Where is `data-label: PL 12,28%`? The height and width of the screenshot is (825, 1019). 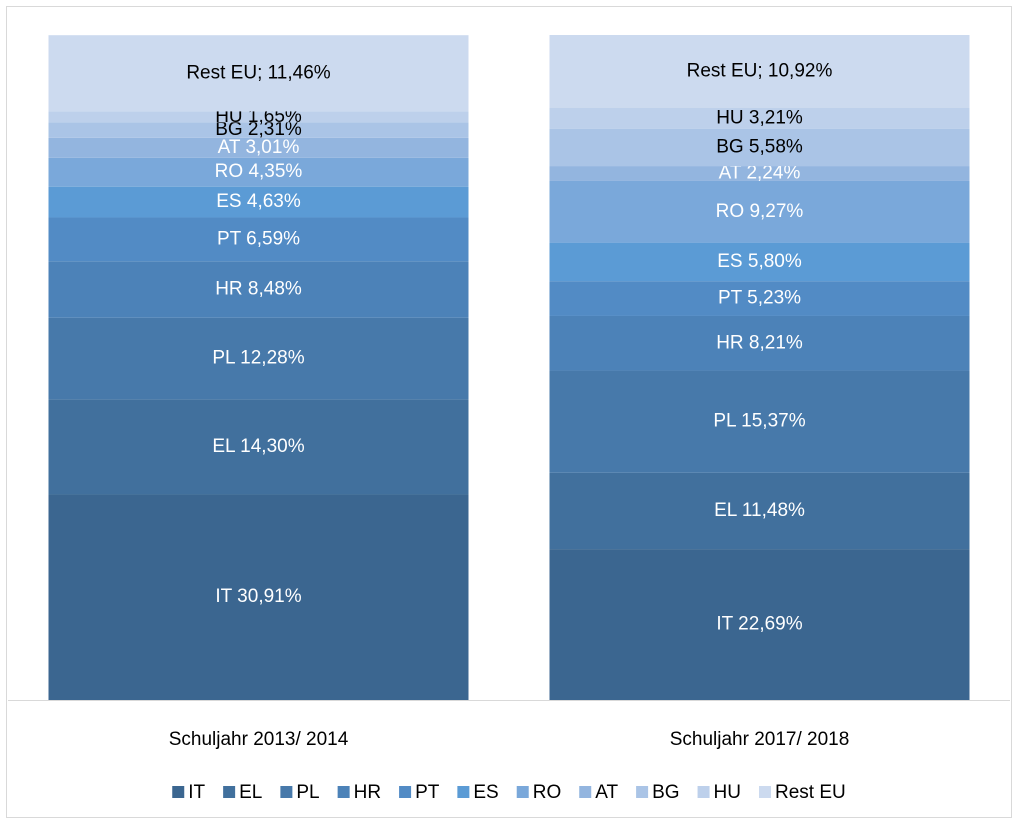
data-label: PL 12,28% is located at coordinates (258, 358).